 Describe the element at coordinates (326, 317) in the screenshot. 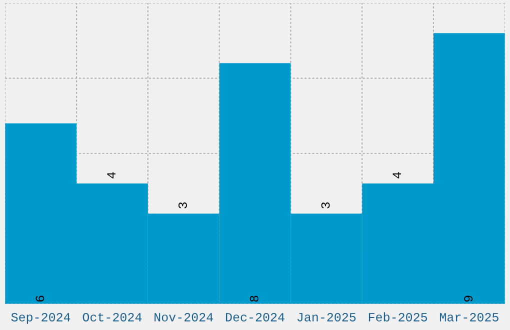

I see `x-tick-label: Jan-2025` at that location.